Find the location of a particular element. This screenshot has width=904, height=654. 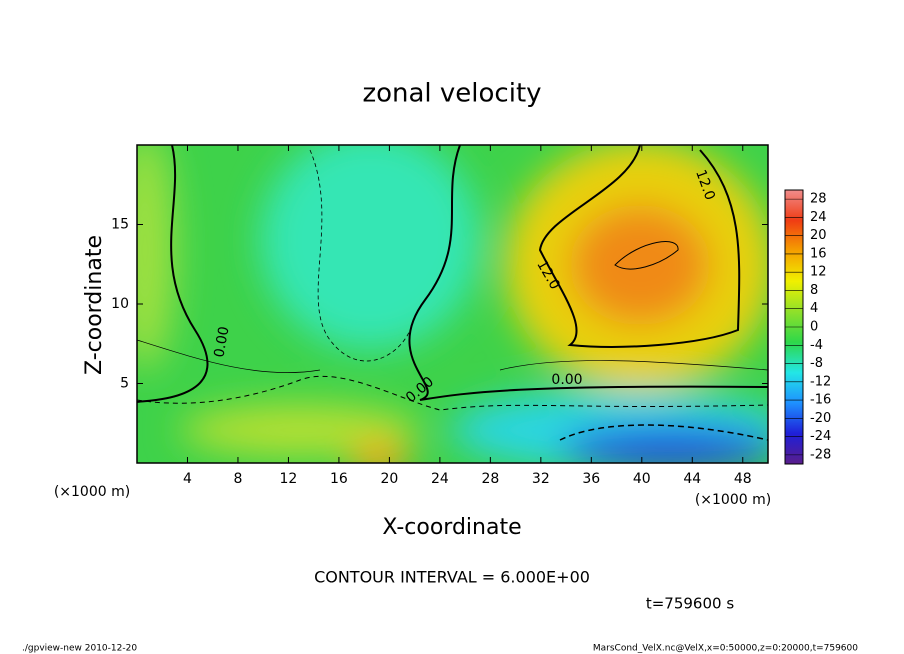

chart-title: zonal velocity is located at coordinates (451, 94).